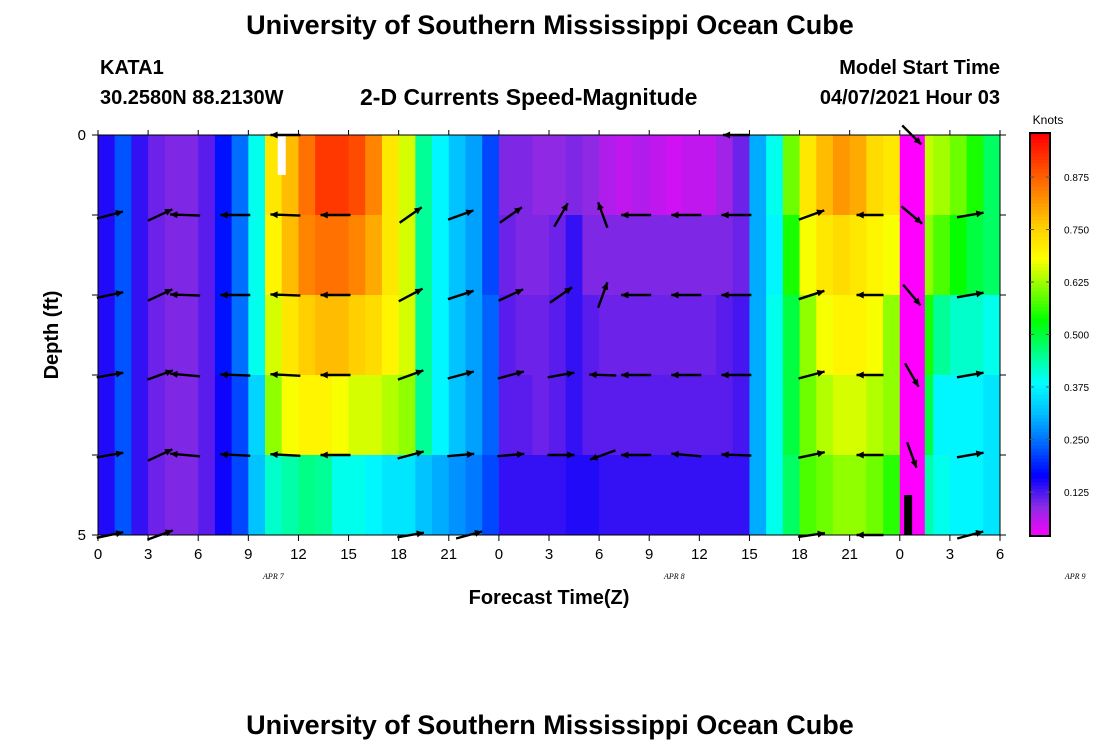  Describe the element at coordinates (82, 135) in the screenshot. I see `y-tick-label: 0` at that location.